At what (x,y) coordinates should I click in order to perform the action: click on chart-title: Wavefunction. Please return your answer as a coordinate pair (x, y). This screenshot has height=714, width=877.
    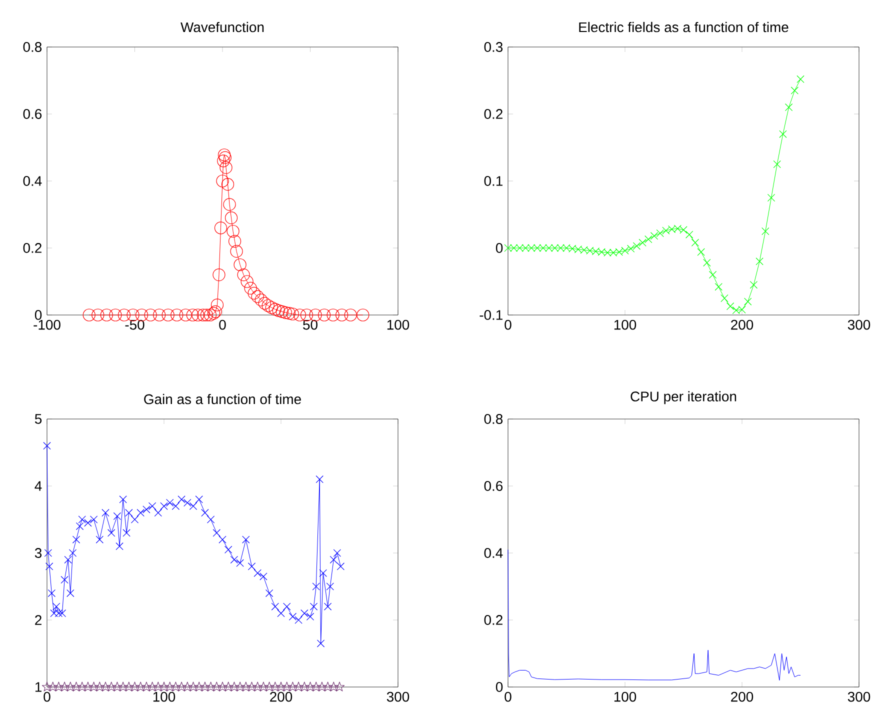
    Looking at the image, I should click on (222, 27).